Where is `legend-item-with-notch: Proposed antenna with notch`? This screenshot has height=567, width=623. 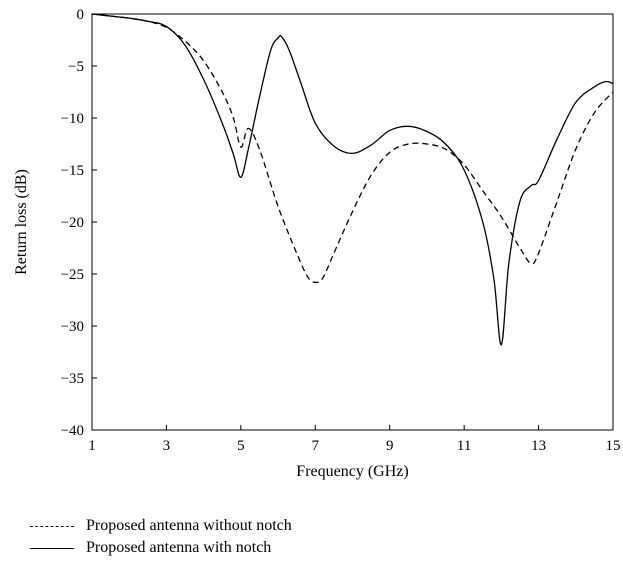
legend-item-with-notch: Proposed antenna with notch is located at coordinates (161, 548).